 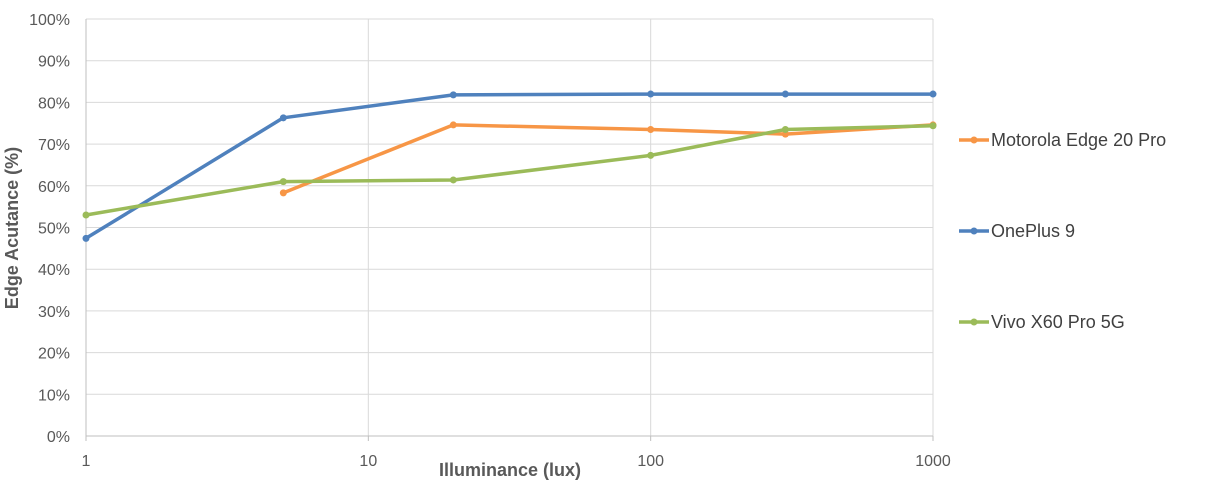 I want to click on y-tick-label: 60%, so click(x=54, y=187).